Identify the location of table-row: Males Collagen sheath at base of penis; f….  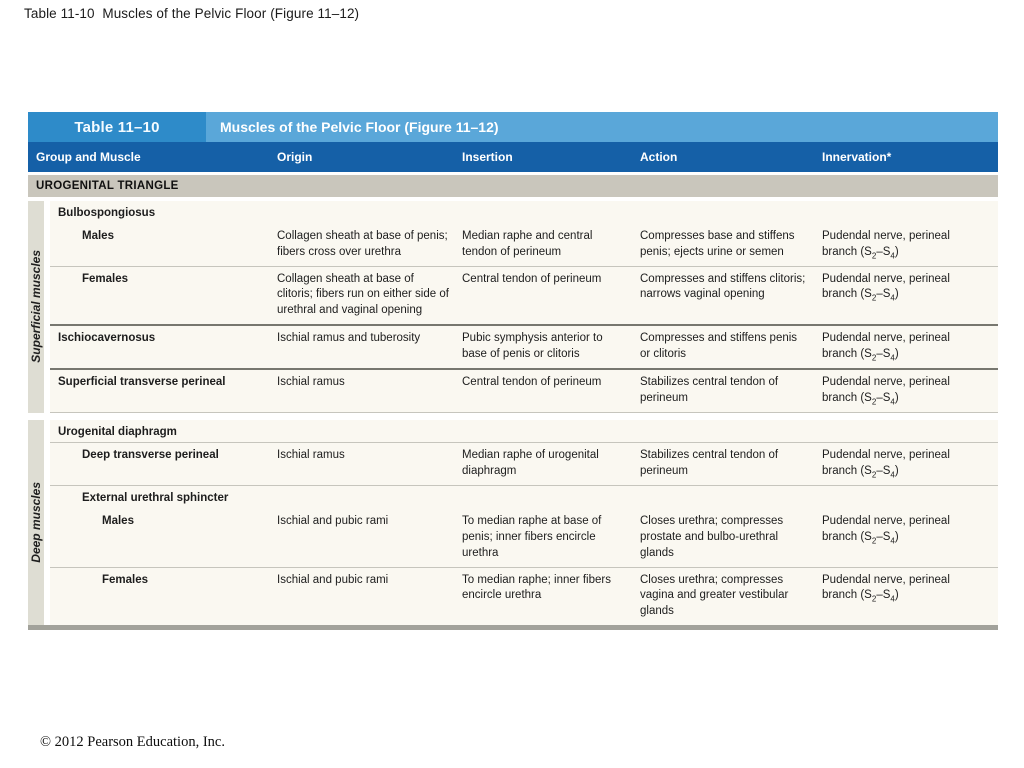
(524, 245).